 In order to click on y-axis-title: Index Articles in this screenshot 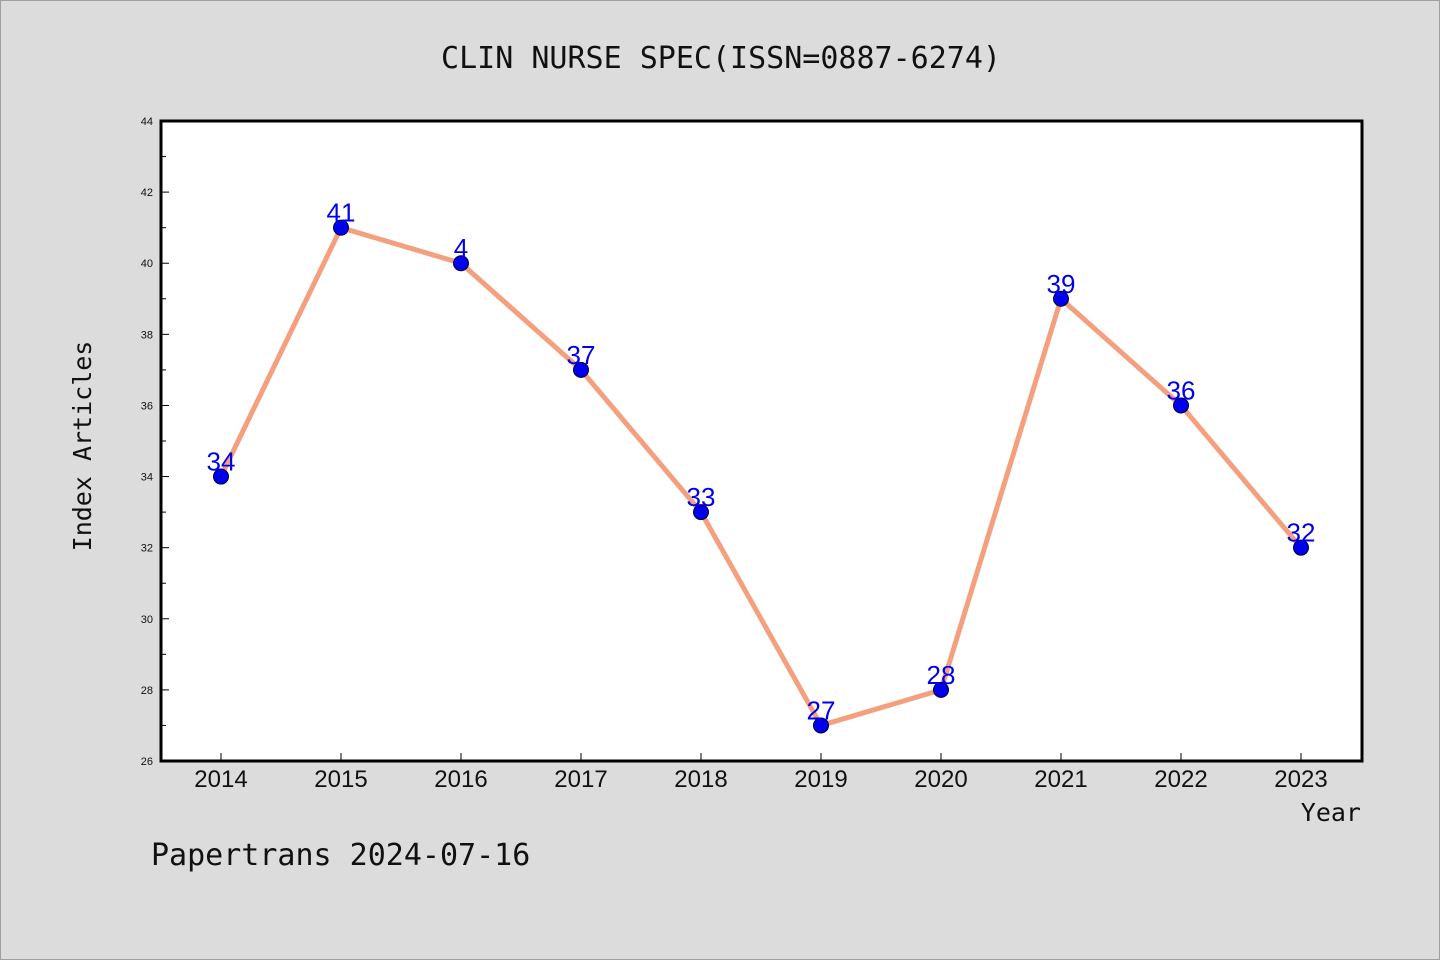, I will do `click(82, 446)`.